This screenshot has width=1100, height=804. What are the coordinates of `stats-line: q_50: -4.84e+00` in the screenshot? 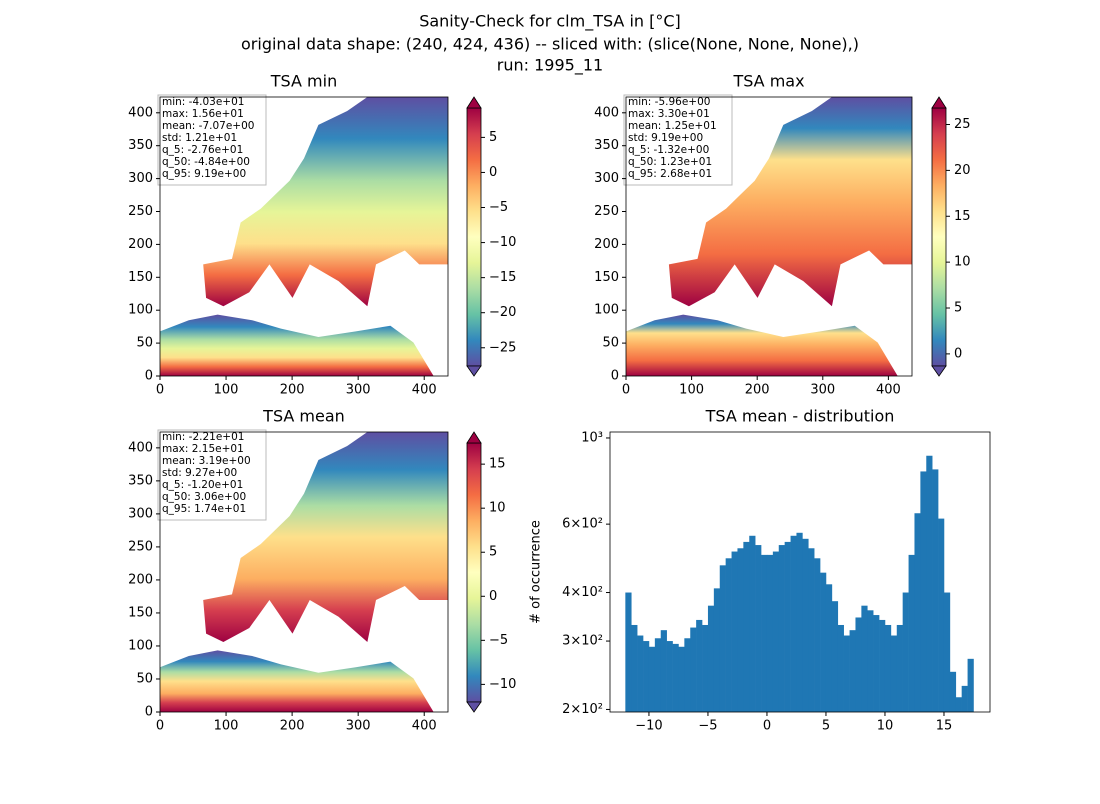 It's located at (206, 162).